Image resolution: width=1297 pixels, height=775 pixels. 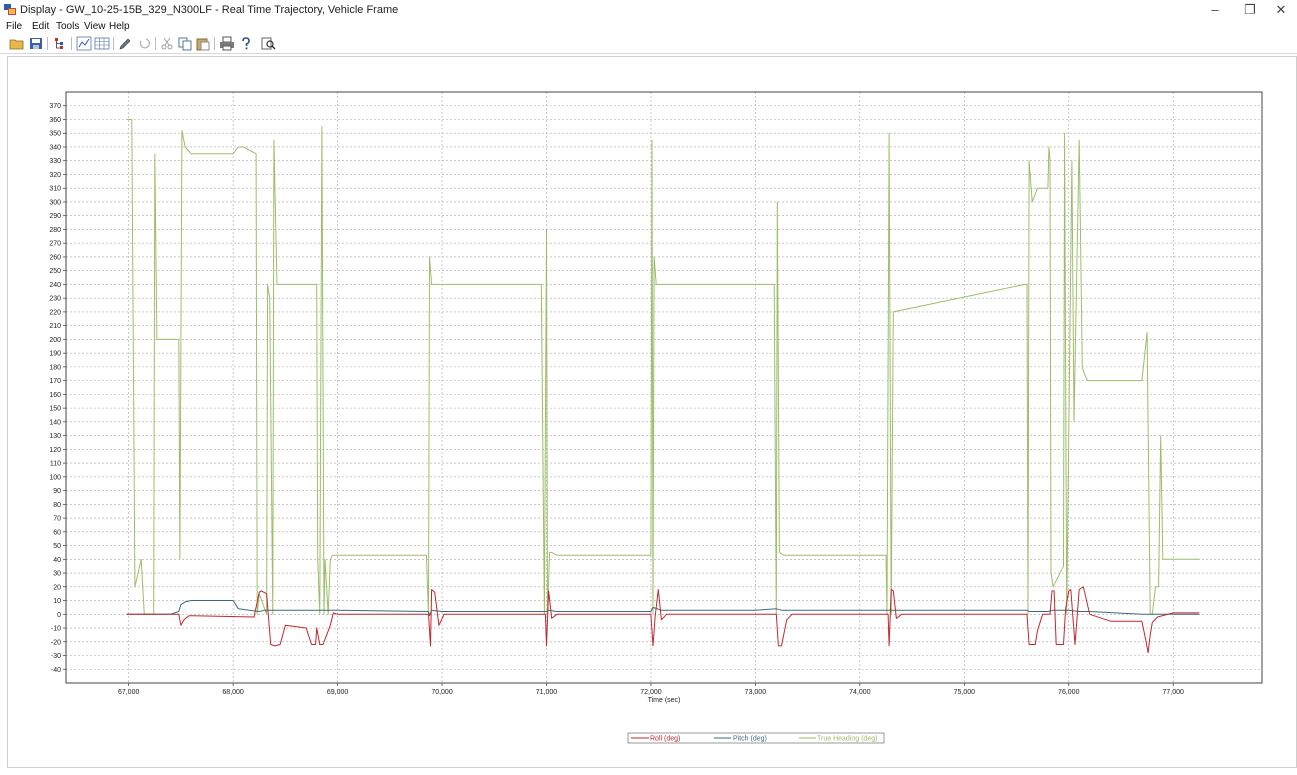 What do you see at coordinates (1281, 9) in the screenshot?
I see `close-button: ✕` at bounding box center [1281, 9].